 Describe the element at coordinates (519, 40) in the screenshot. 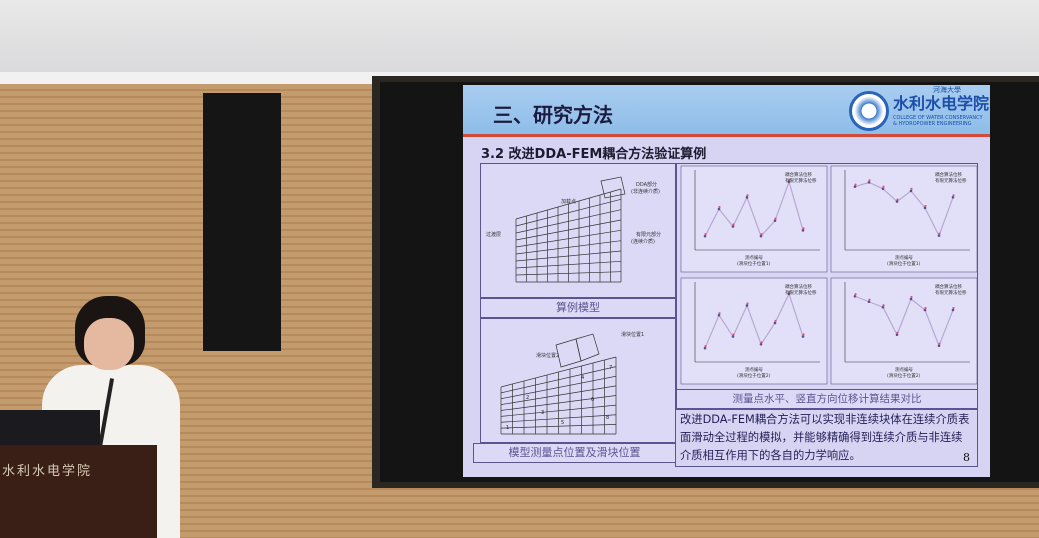

I see `ceiling` at that location.